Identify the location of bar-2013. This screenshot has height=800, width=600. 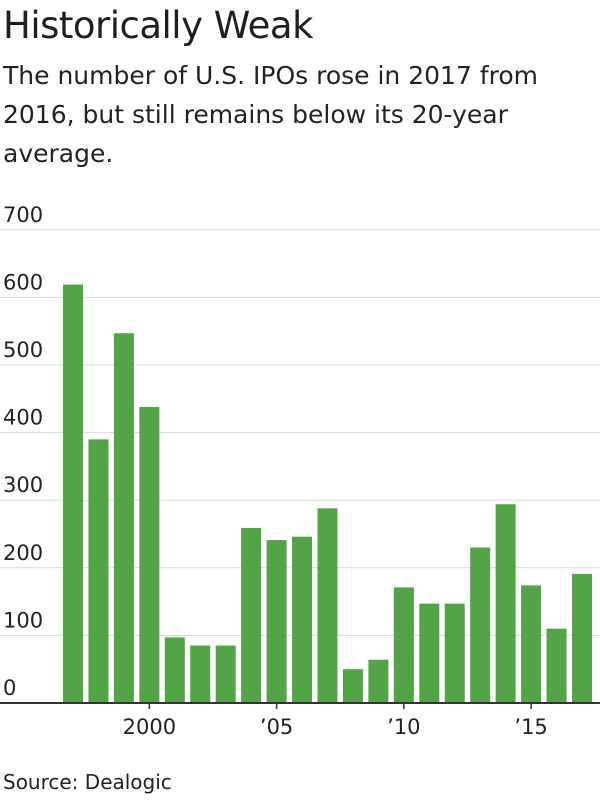
(480, 625).